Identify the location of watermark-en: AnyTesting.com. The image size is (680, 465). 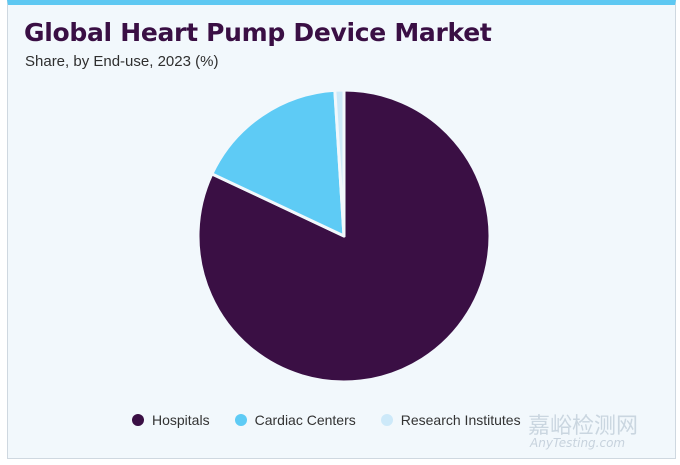
(578, 443).